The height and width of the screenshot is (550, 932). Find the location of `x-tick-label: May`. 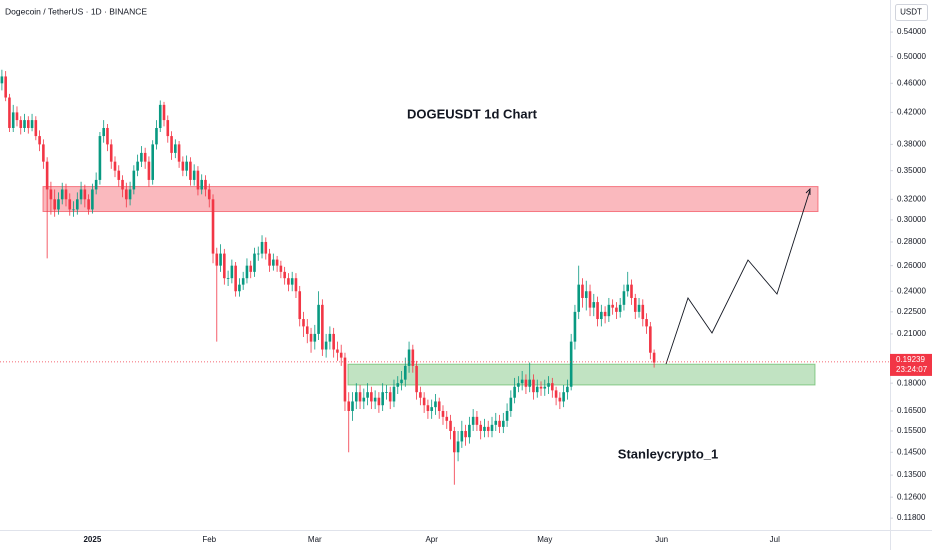

x-tick-label: May is located at coordinates (544, 539).